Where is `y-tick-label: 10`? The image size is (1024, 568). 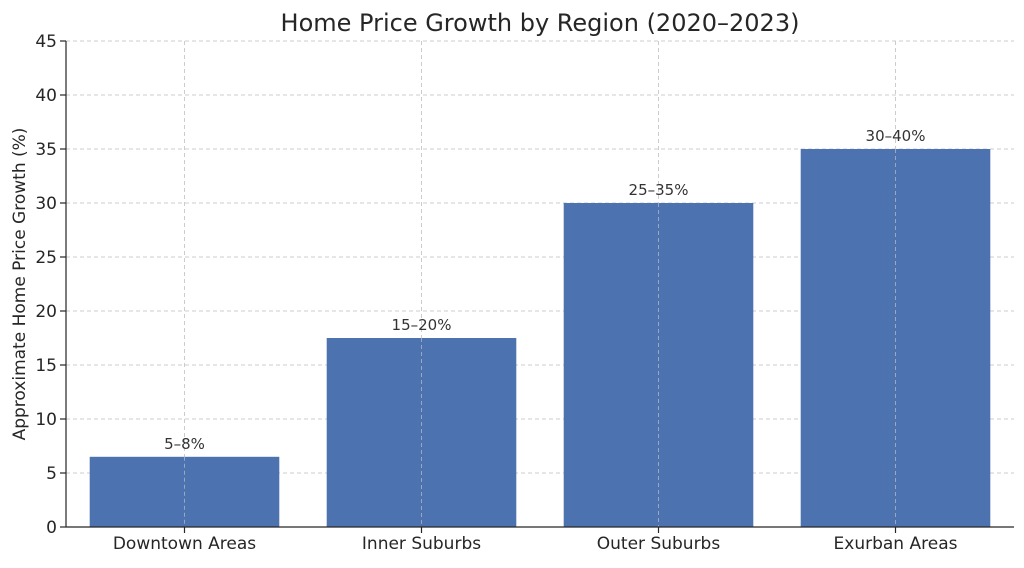
y-tick-label: 10 is located at coordinates (46, 420).